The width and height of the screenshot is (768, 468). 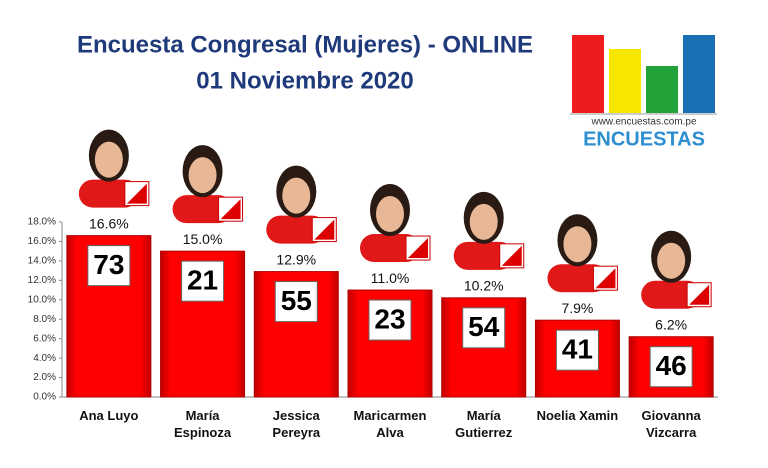 I want to click on x-tick-label: Jessica Pereyra, so click(x=296, y=424).